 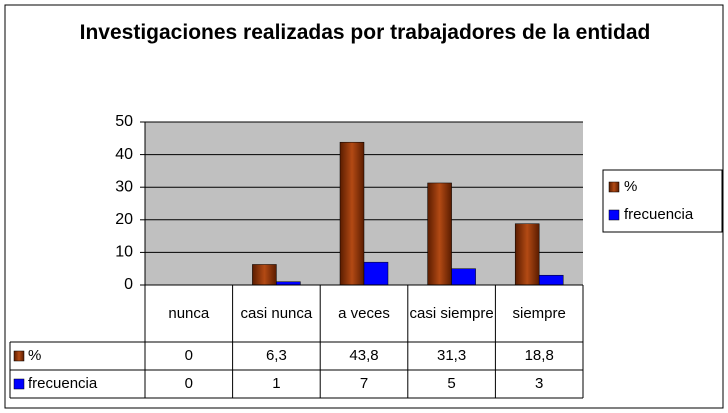 I want to click on category-cell: casi nunca, so click(x=276, y=313).